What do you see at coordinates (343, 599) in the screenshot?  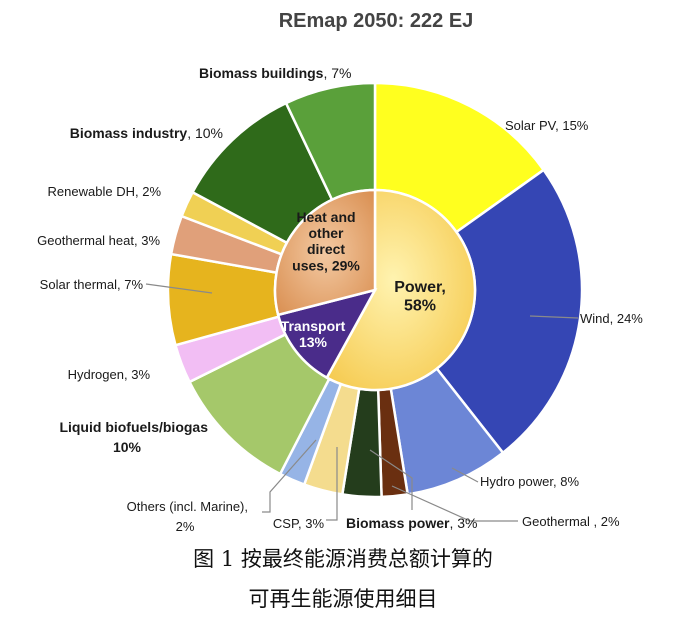 I see `figure-caption-line2: 可再生能源使用细目` at bounding box center [343, 599].